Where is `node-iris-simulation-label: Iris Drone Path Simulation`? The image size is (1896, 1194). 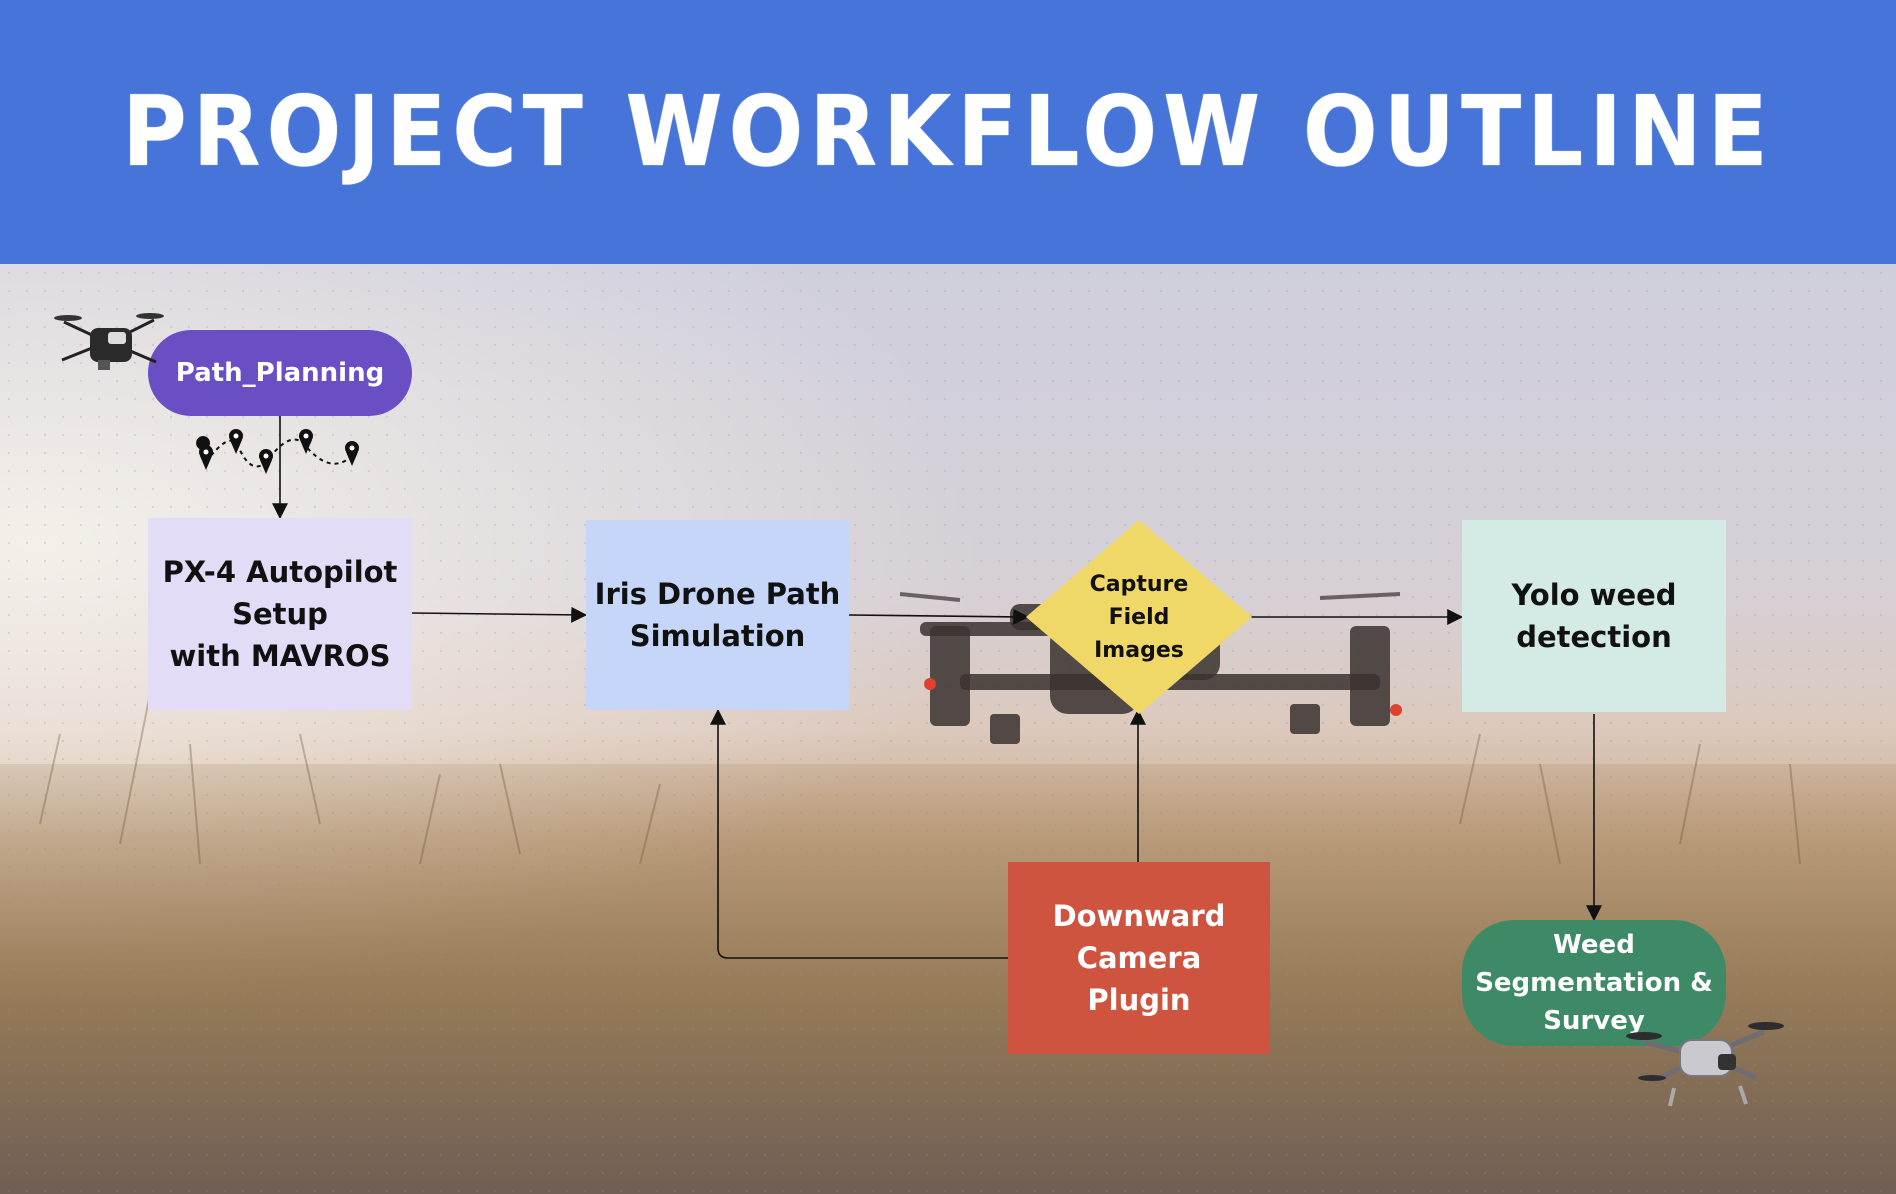 node-iris-simulation-label: Iris Drone Path Simulation is located at coordinates (717, 615).